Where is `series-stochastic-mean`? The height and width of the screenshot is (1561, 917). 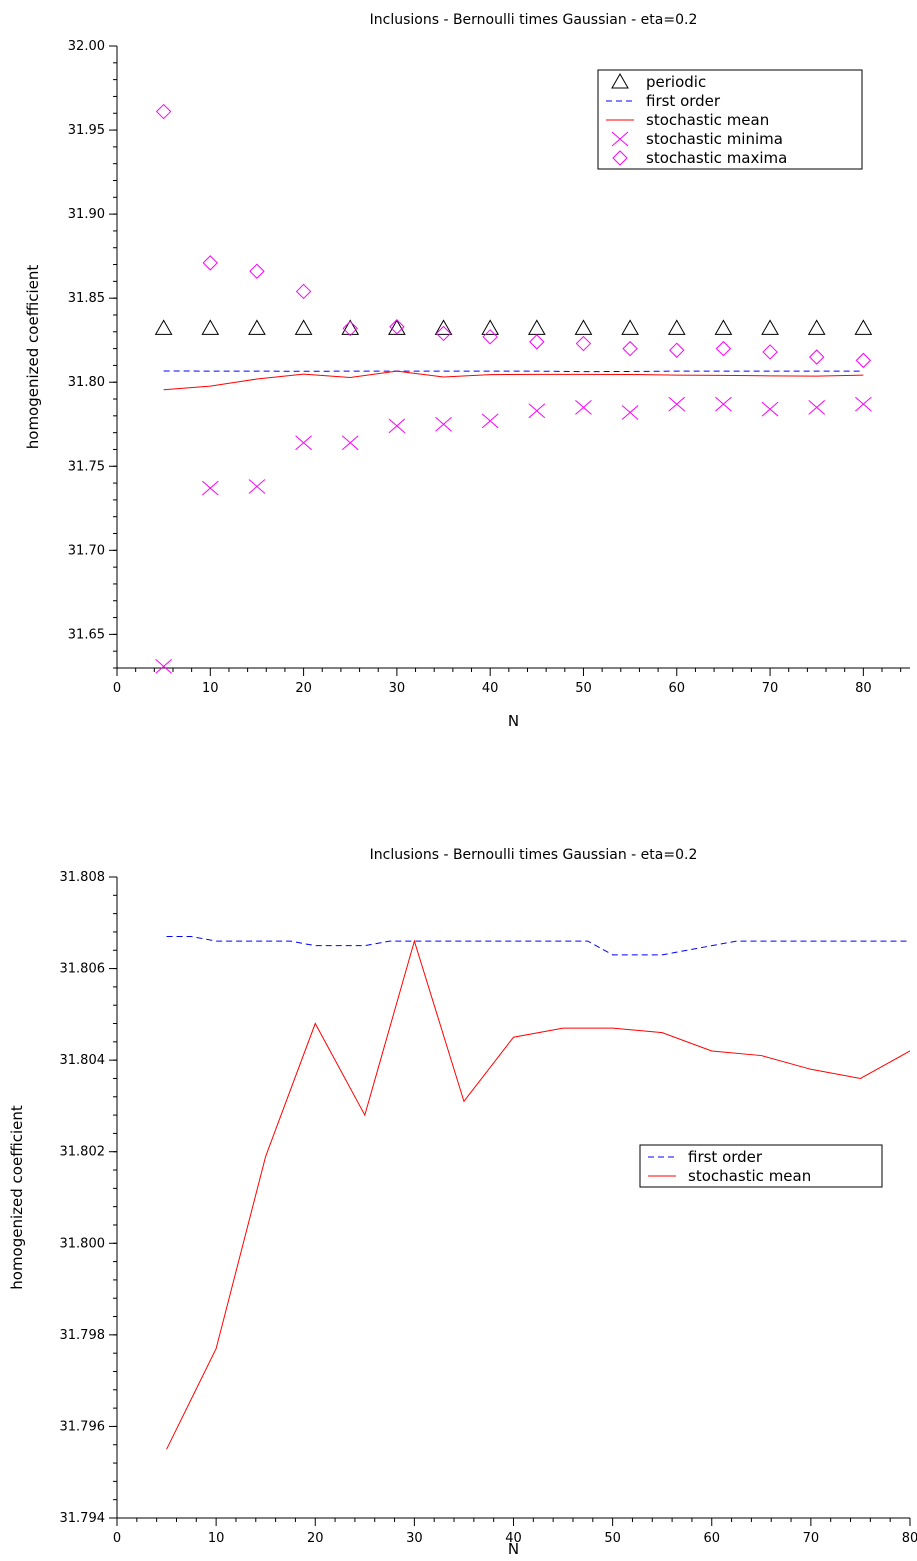 series-stochastic-mean is located at coordinates (513, 380).